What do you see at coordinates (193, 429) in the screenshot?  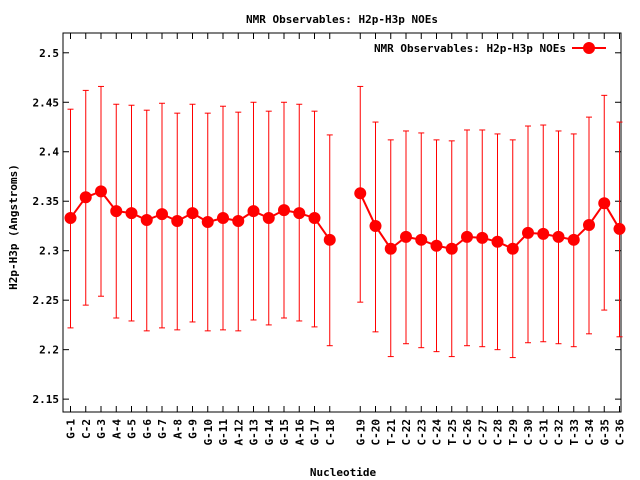 I see `x-tick-label: G-9` at bounding box center [193, 429].